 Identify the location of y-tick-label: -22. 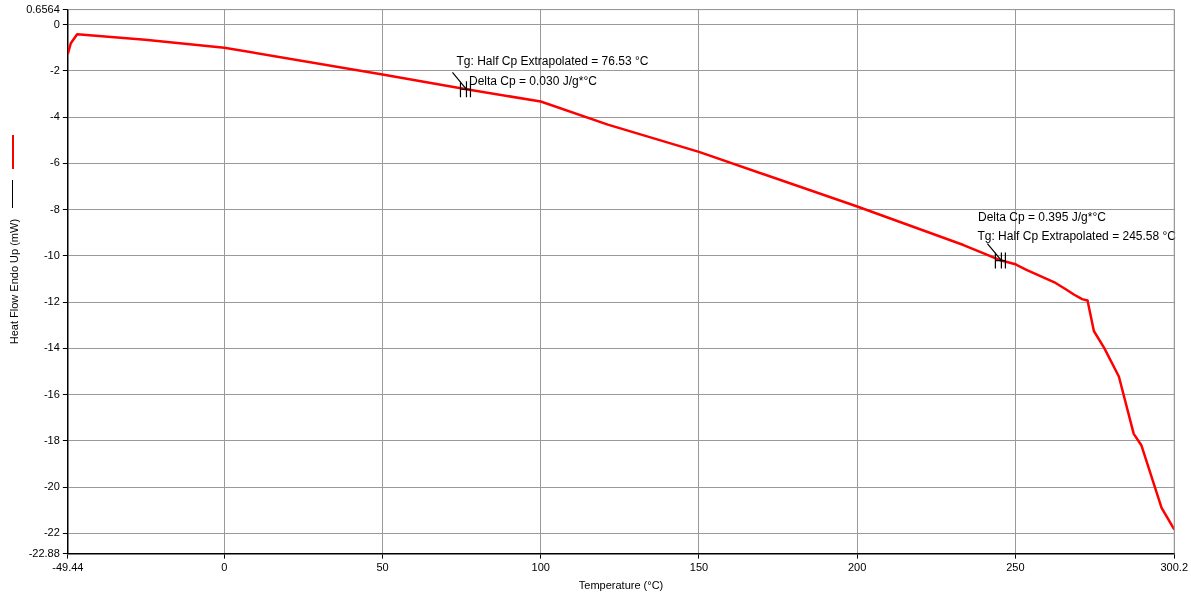
(51, 532).